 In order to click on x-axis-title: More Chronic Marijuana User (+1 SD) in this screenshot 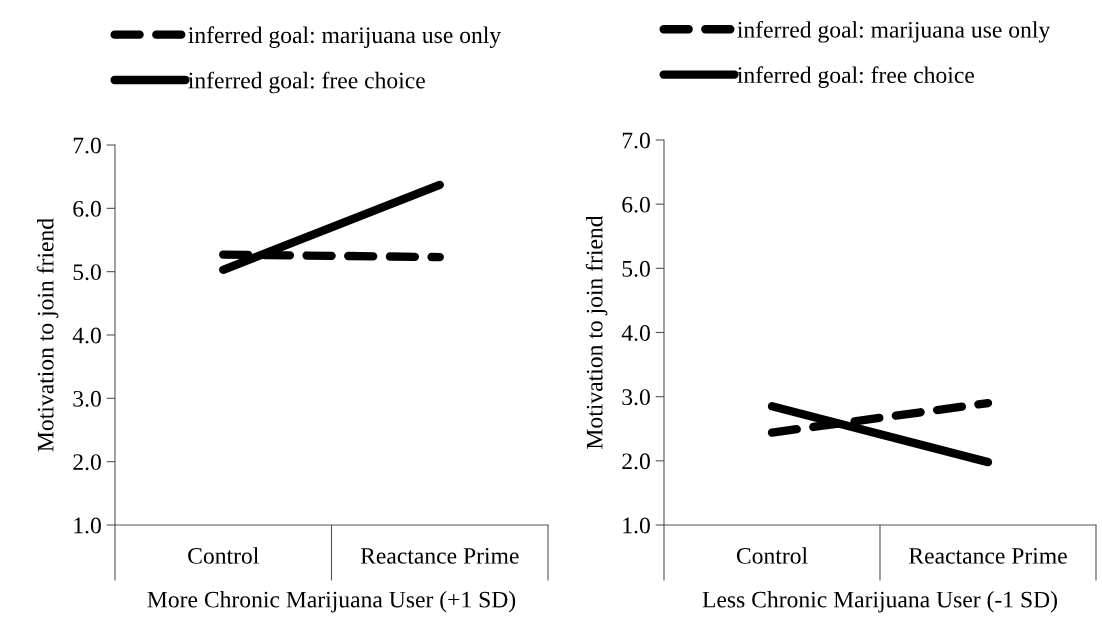, I will do `click(331, 601)`.